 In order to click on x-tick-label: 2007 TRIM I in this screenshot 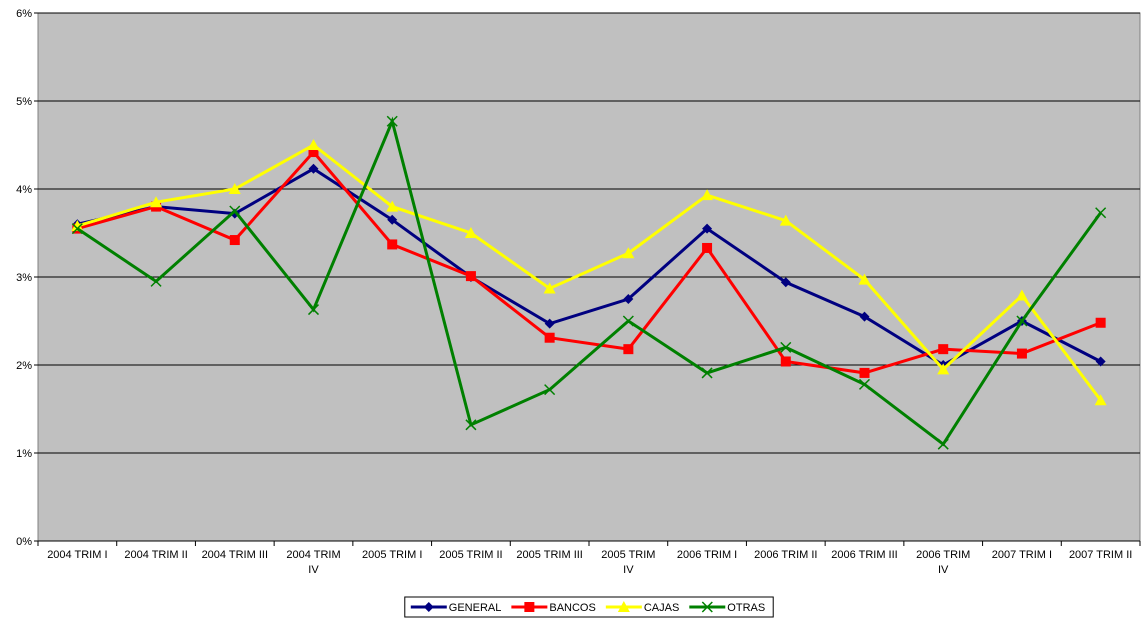, I will do `click(1022, 555)`.